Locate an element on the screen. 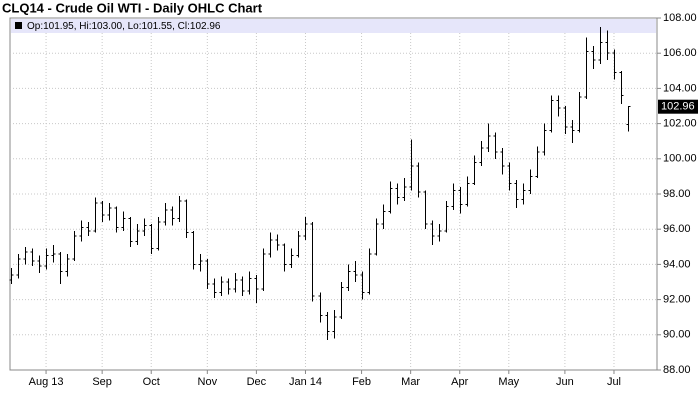  legend-swatch is located at coordinates (18, 25).